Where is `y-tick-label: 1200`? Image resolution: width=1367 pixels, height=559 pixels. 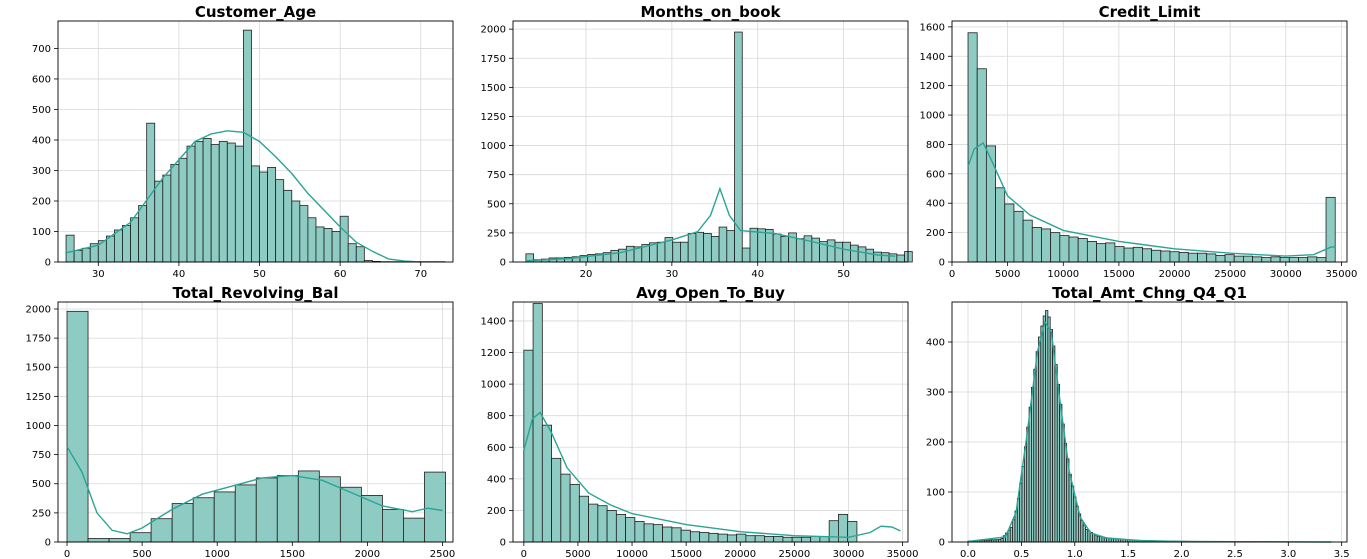
y-tick-label: 1200 is located at coordinates (932, 86).